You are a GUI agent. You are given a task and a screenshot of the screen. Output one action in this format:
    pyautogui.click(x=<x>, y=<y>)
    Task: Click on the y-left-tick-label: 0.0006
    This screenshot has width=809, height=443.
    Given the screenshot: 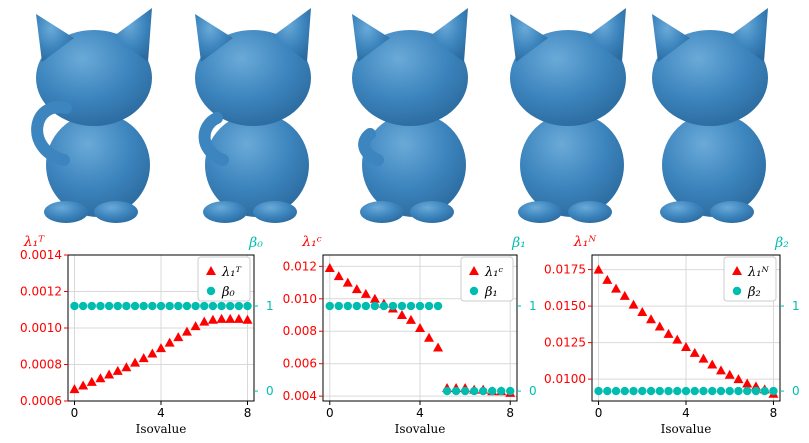 What is the action you would take?
    pyautogui.click(x=41, y=401)
    